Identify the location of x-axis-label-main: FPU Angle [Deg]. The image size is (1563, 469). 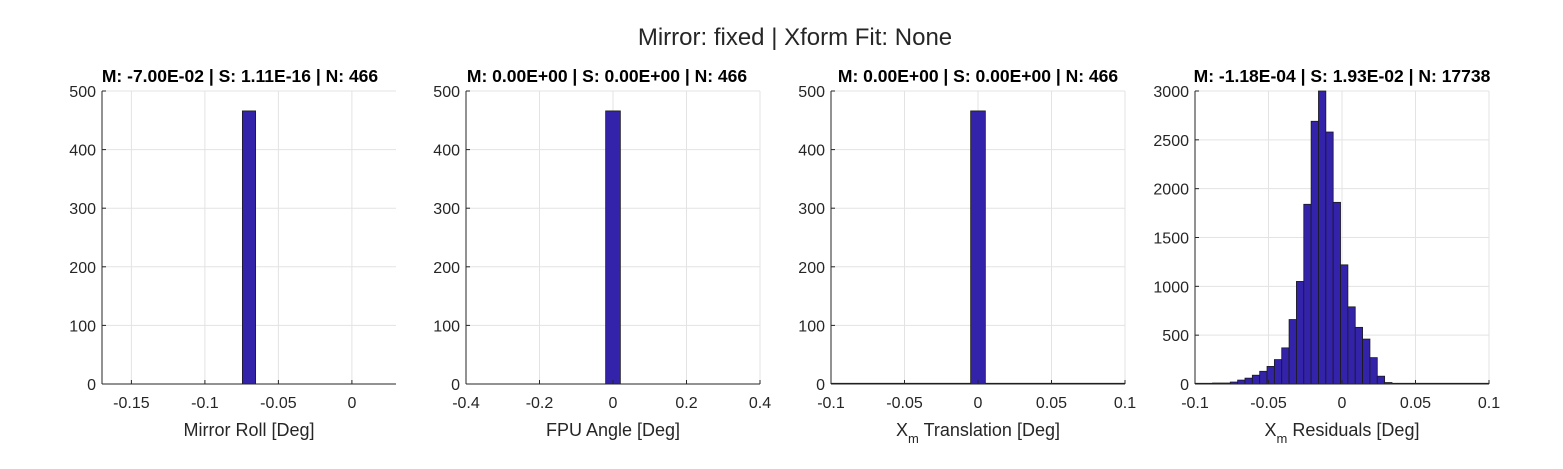
(613, 430).